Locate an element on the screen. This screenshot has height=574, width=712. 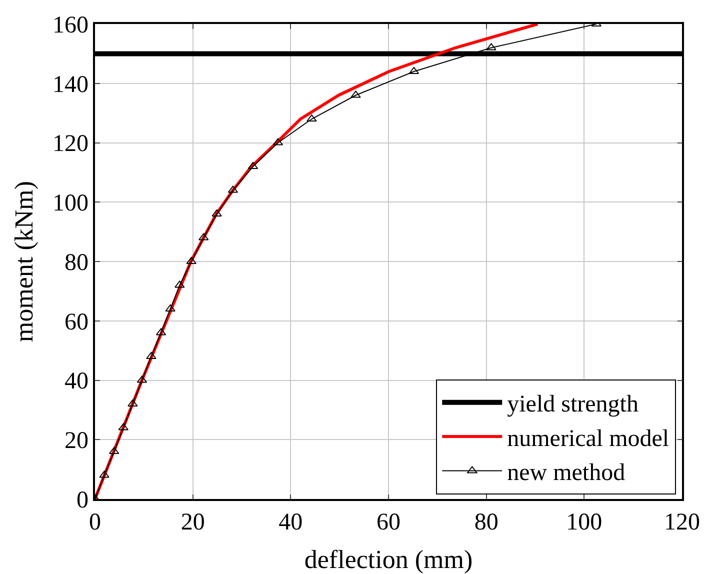
y-tick-label: 80 is located at coordinates (76, 263).